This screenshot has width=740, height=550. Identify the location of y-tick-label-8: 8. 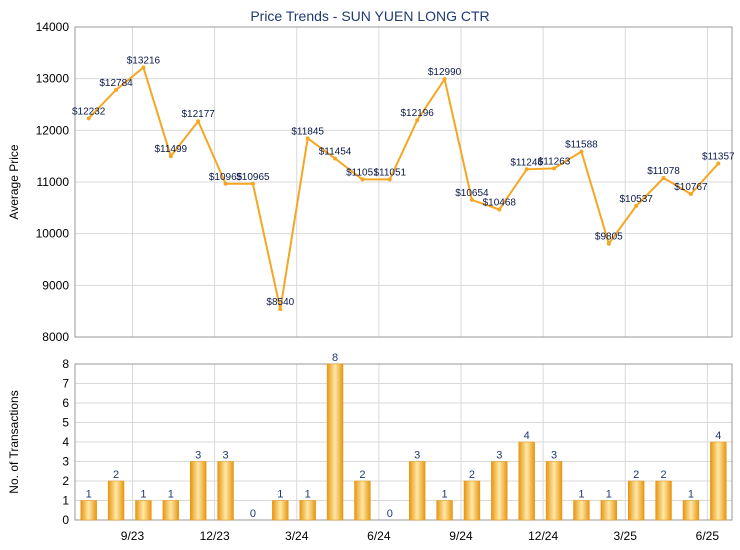
(65, 364).